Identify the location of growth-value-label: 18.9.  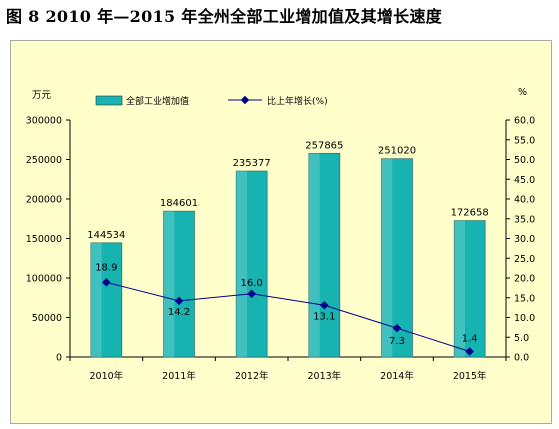
(106, 267).